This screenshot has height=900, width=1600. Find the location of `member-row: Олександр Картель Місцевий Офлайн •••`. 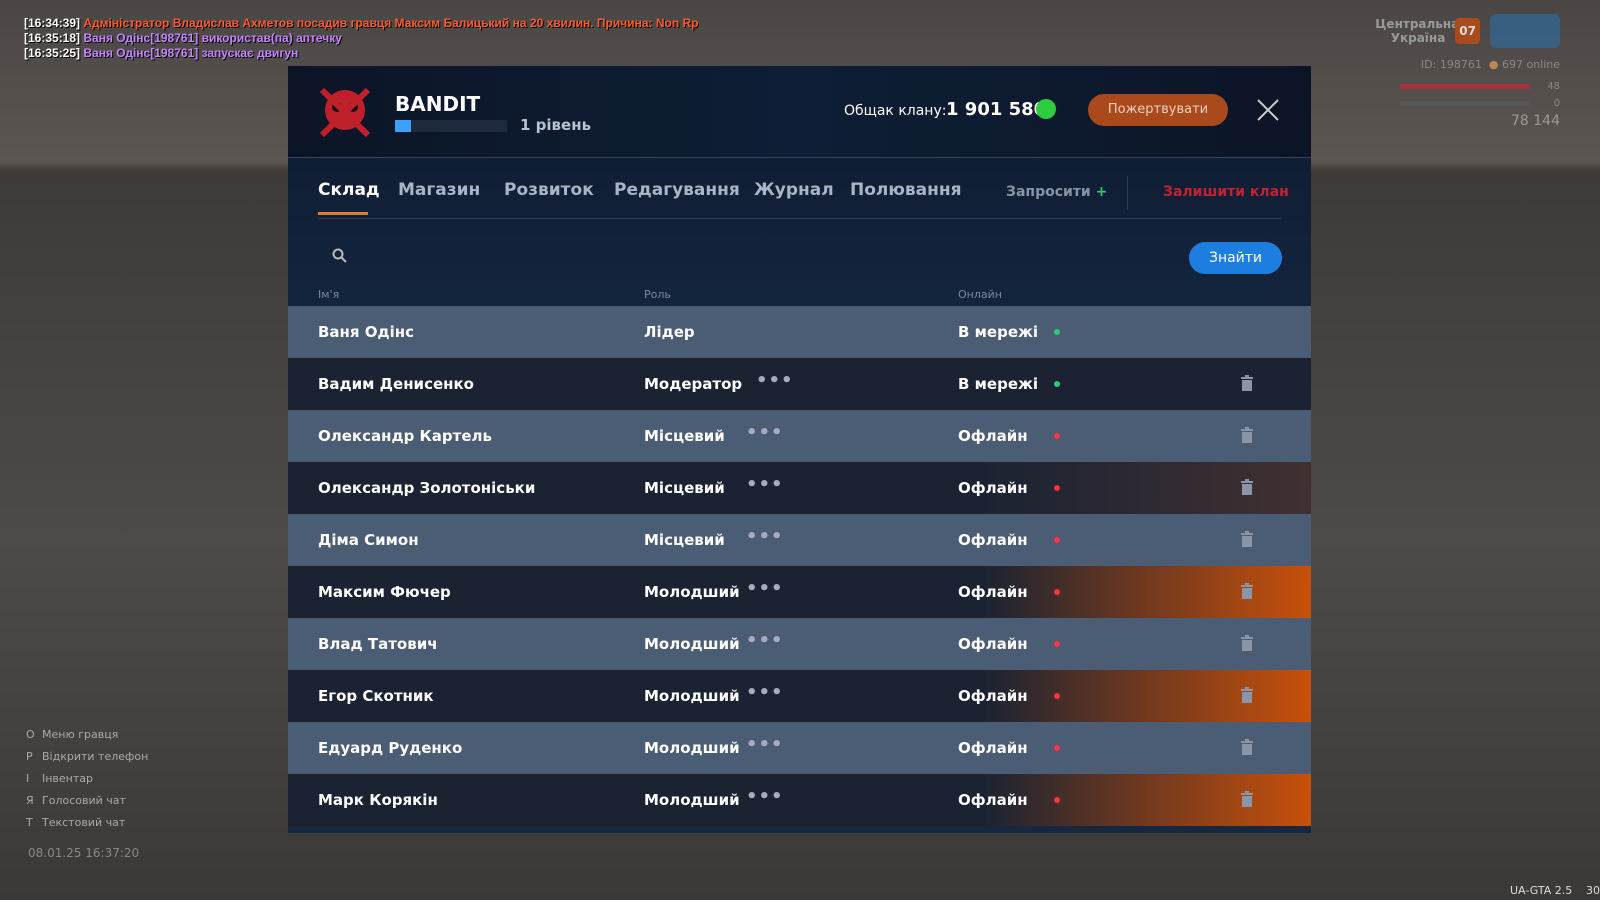

member-row: Олександр Картель Місцевий Офлайн ••• is located at coordinates (799, 436).